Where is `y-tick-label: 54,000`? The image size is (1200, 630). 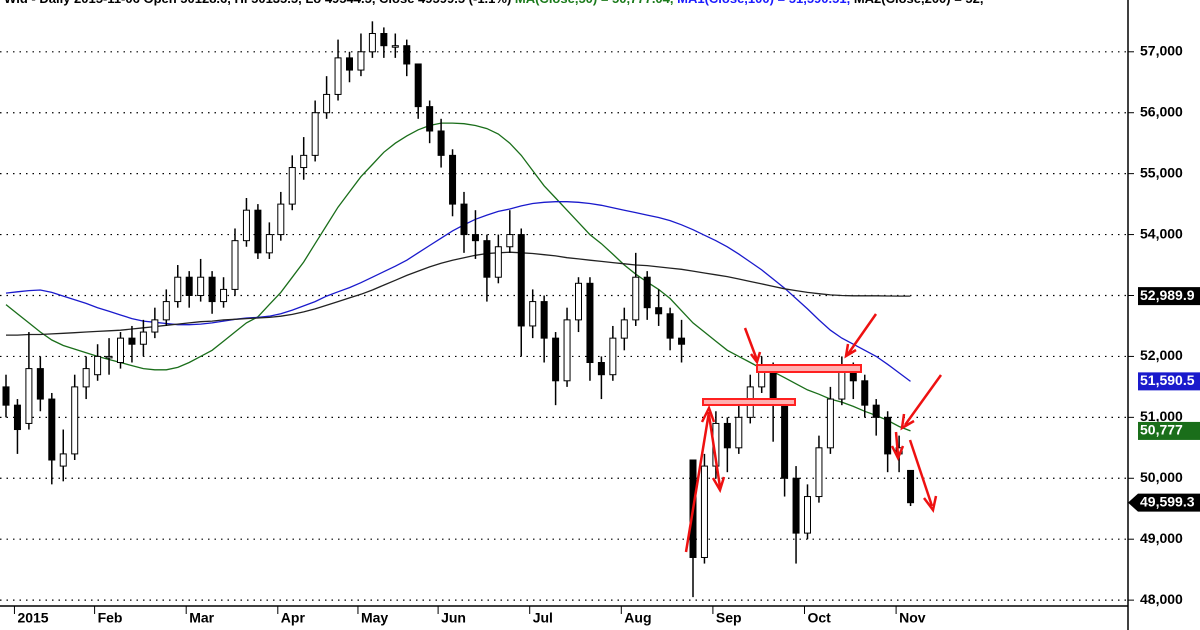 y-tick-label: 54,000 is located at coordinates (1161, 233).